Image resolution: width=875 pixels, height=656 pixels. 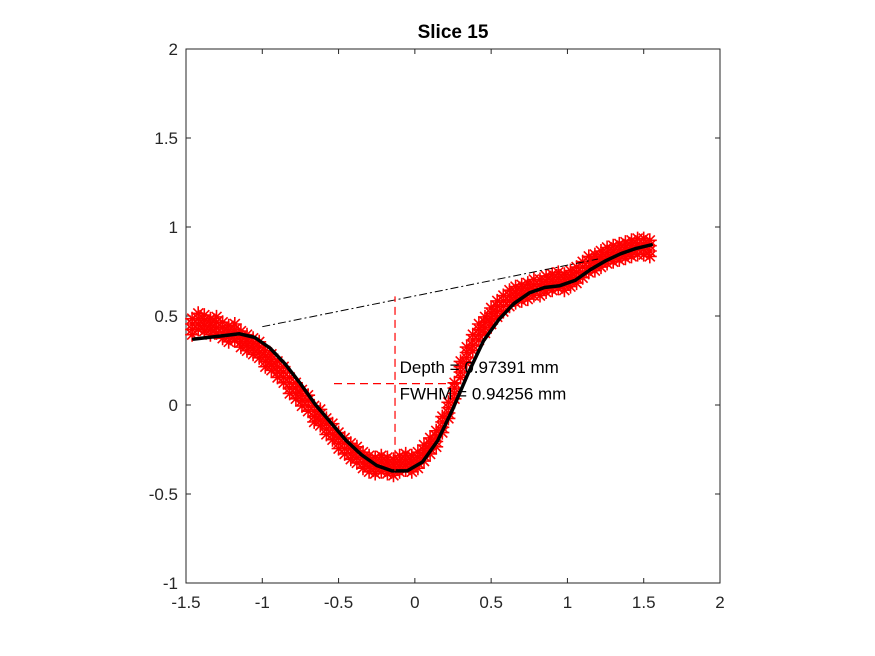 What do you see at coordinates (644, 602) in the screenshot?
I see `x-tick-label: 1.5` at bounding box center [644, 602].